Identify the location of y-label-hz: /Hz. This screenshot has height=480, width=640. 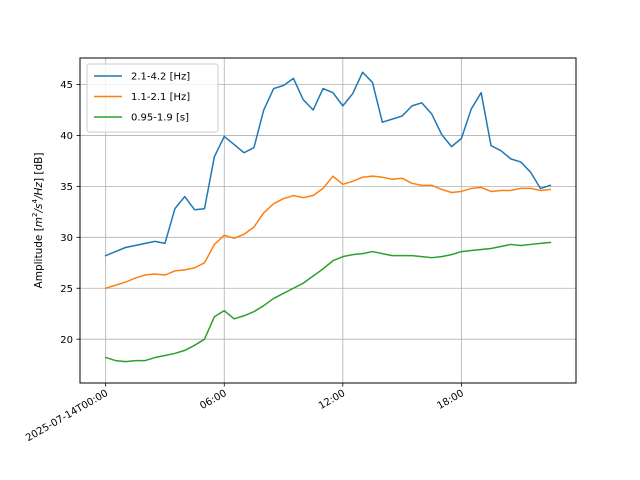
(39, 191).